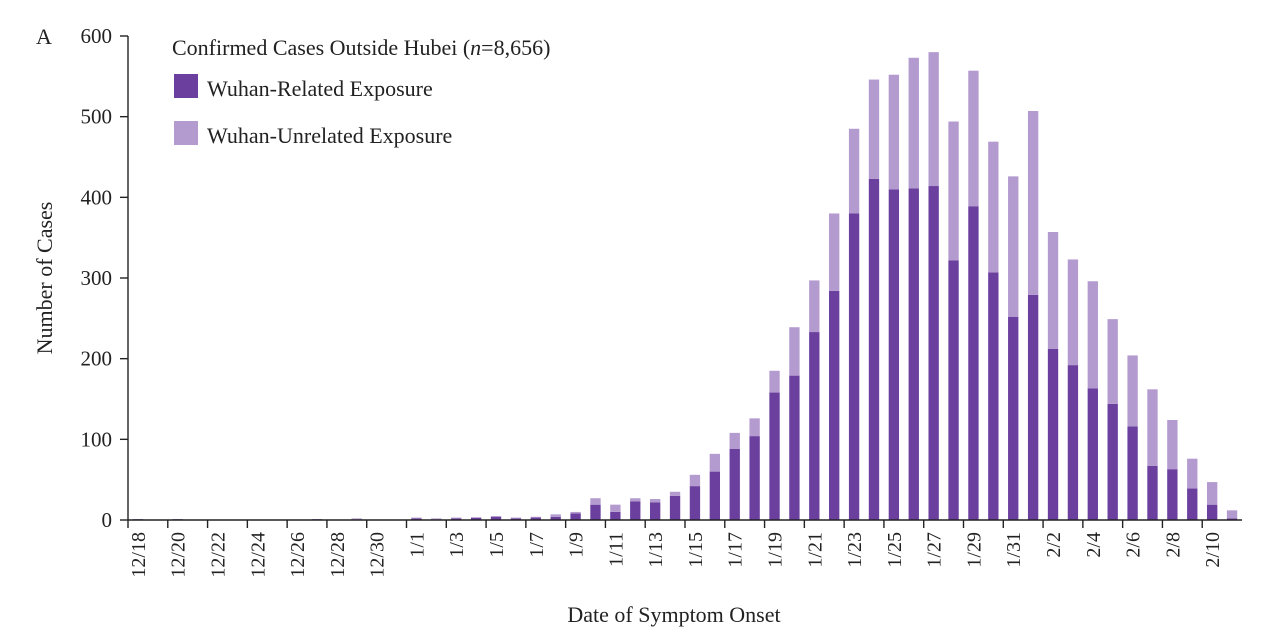 The image size is (1276, 639). Describe the element at coordinates (186, 133) in the screenshot. I see `legend-swatch-wuhan-unrelated` at that location.